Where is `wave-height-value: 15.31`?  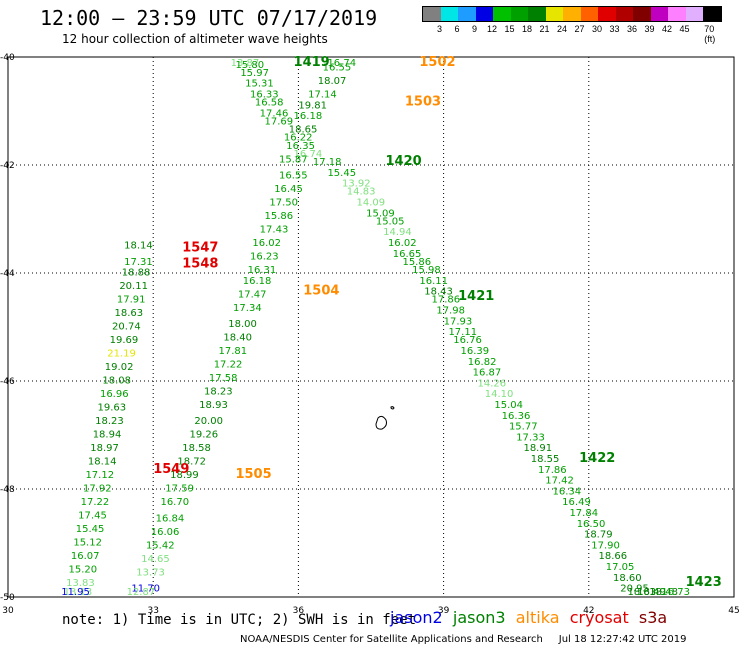 wave-height-value: 15.31 is located at coordinates (259, 84).